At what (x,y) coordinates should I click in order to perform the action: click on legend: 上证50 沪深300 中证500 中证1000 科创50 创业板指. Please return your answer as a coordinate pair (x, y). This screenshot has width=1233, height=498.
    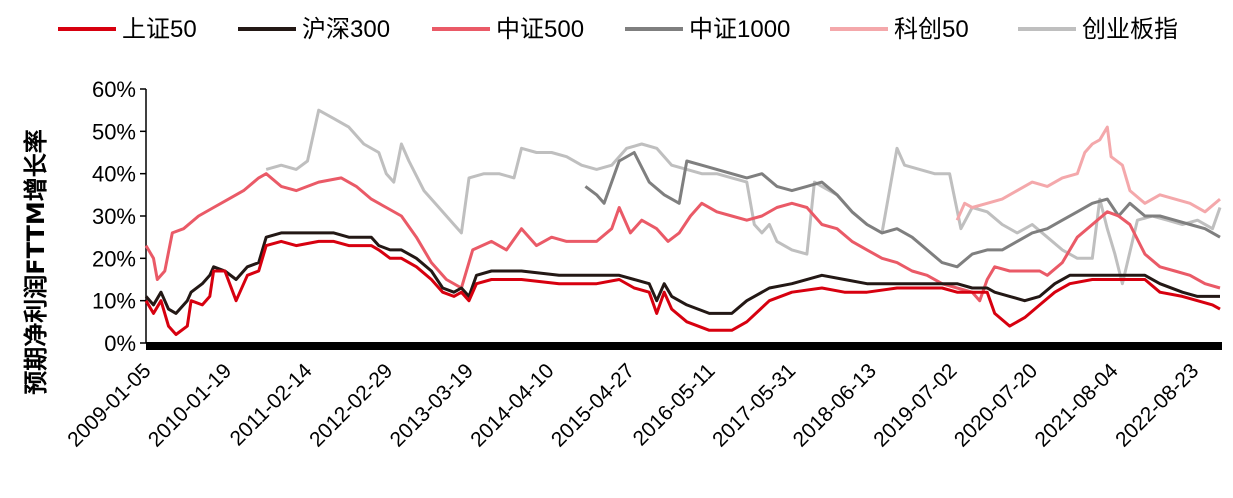
    Looking at the image, I should click on (618, 29).